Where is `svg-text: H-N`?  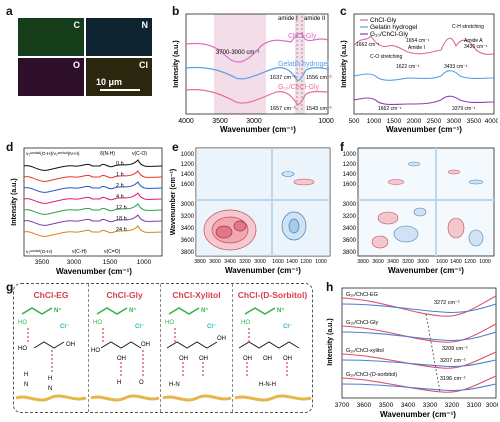
svg-text: H-N is located at coordinates (174, 385).